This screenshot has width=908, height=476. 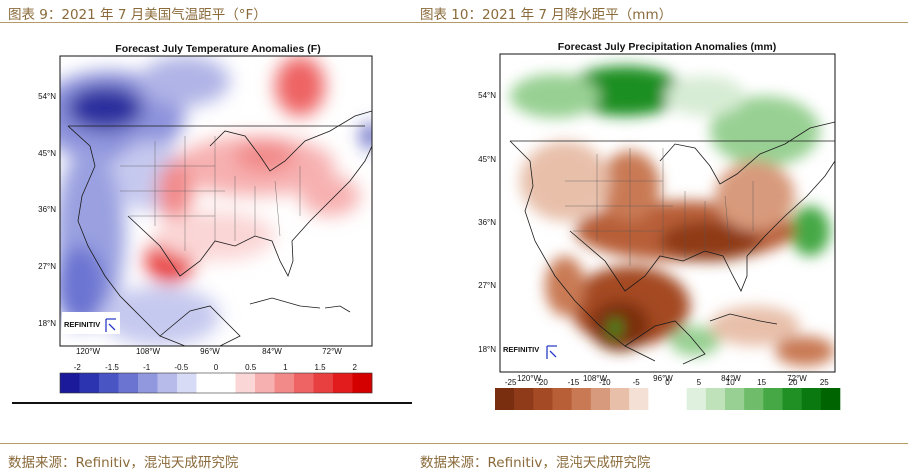 I want to click on right-source-note: 数据来源：Refinitiv，混沌天成研究院, so click(x=535, y=463).